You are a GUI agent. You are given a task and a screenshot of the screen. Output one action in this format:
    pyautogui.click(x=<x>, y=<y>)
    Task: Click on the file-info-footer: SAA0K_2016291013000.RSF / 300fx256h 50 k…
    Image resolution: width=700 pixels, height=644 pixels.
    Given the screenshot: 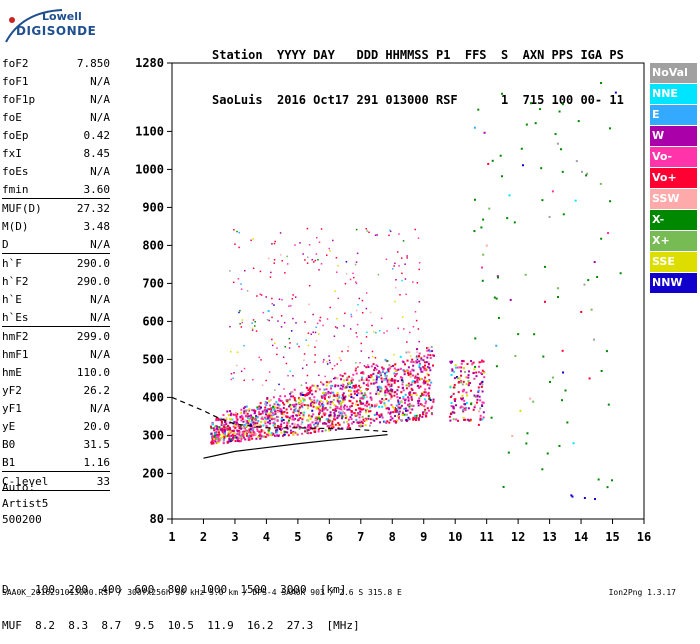 What is the action you would take?
    pyautogui.click(x=202, y=592)
    